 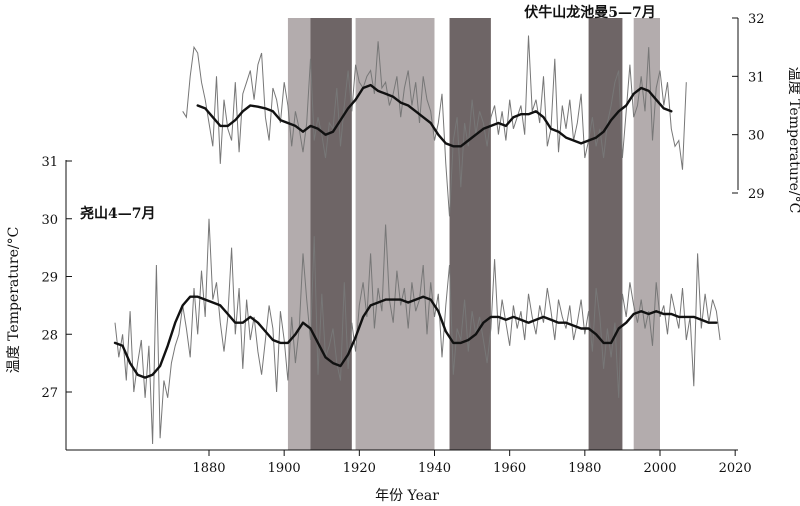 What do you see at coordinates (407, 496) in the screenshot?
I see `x-axis-title: 年份 Year` at bounding box center [407, 496].